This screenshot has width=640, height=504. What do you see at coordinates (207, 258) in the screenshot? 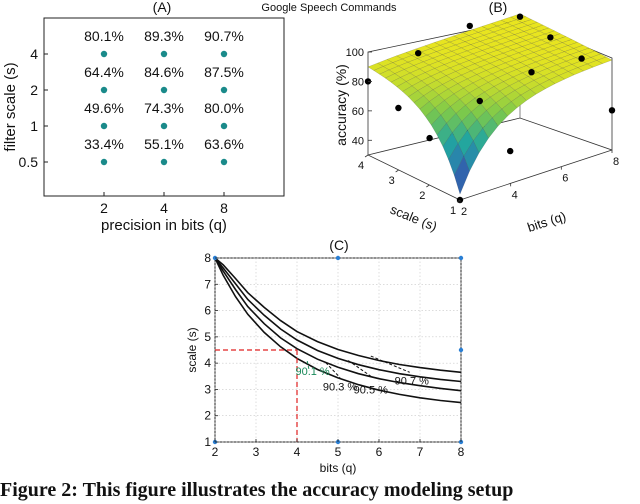
I see `panel-c-y-tick-label: 8` at bounding box center [207, 258].